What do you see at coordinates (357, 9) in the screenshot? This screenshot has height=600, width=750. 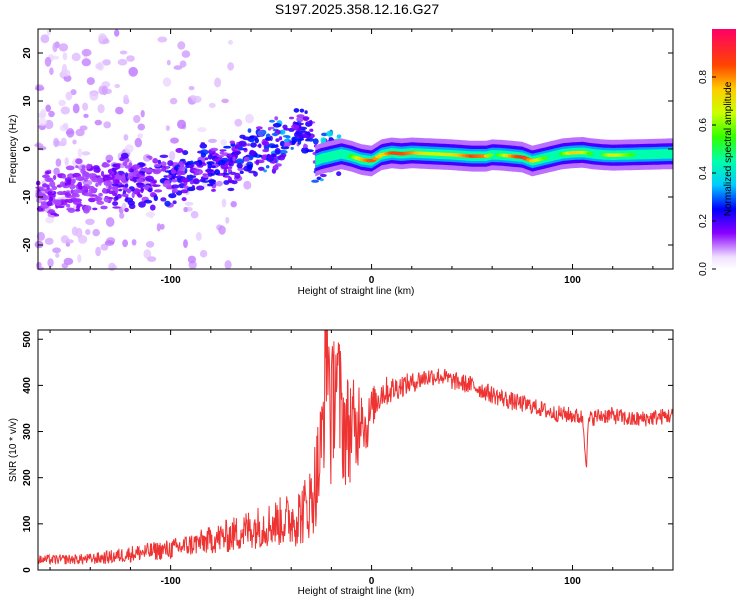 I see `chart-title: S197.2025.358.12.16.G27` at bounding box center [357, 9].